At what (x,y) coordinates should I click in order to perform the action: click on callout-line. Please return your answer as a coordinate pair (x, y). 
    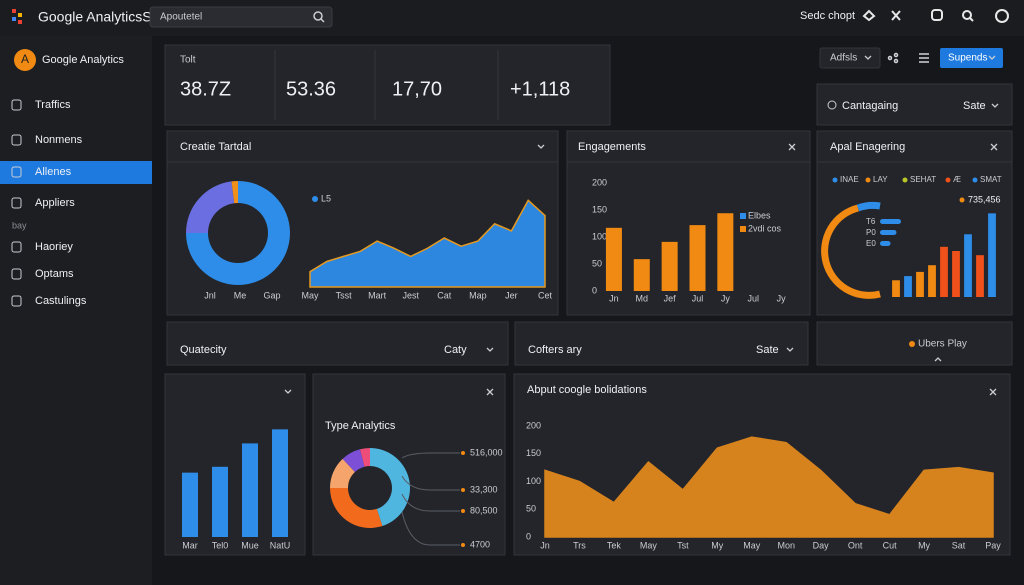
    Looking at the image, I should click on (430, 528).